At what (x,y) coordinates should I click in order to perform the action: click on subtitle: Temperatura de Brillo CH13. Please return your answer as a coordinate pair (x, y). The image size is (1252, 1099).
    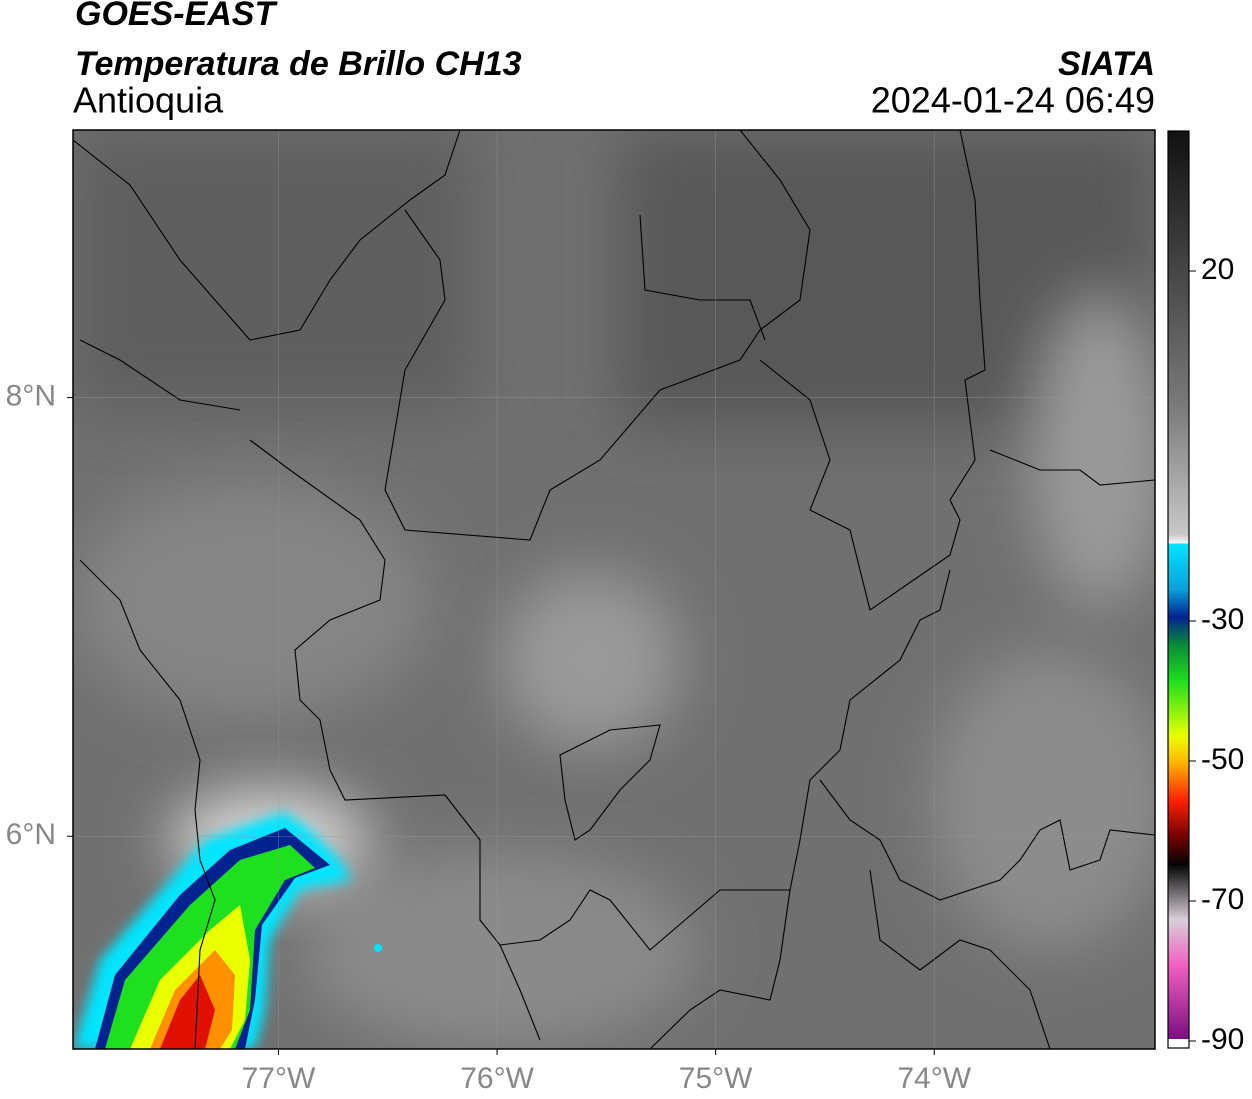
    Looking at the image, I should click on (298, 64).